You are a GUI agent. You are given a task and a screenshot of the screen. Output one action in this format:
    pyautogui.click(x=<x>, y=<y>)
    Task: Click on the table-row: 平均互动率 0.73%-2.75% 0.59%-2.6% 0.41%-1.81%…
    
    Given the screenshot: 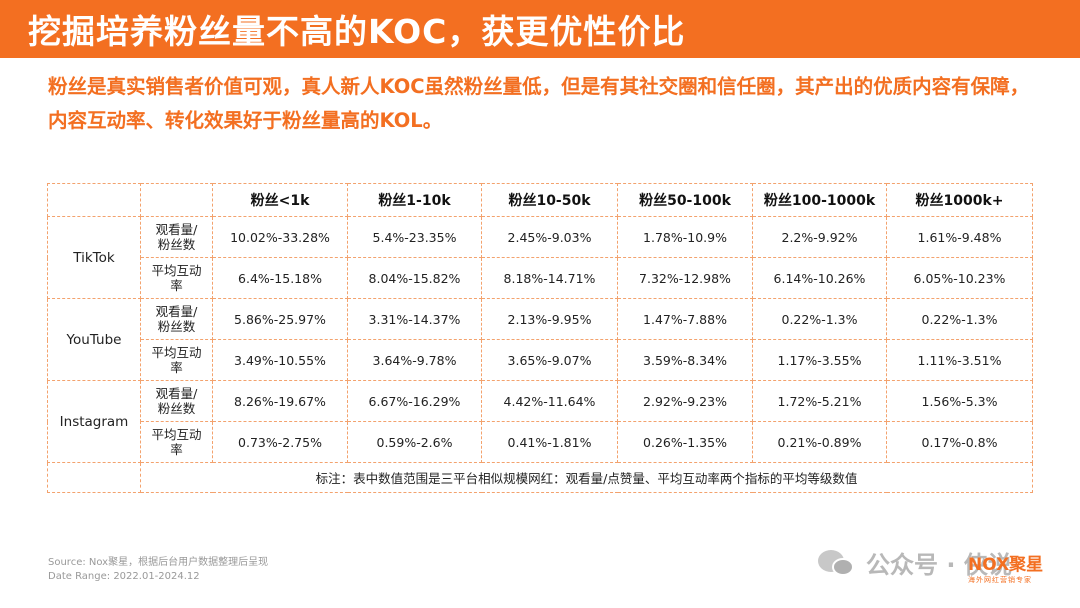 What is the action you would take?
    pyautogui.click(x=540, y=442)
    